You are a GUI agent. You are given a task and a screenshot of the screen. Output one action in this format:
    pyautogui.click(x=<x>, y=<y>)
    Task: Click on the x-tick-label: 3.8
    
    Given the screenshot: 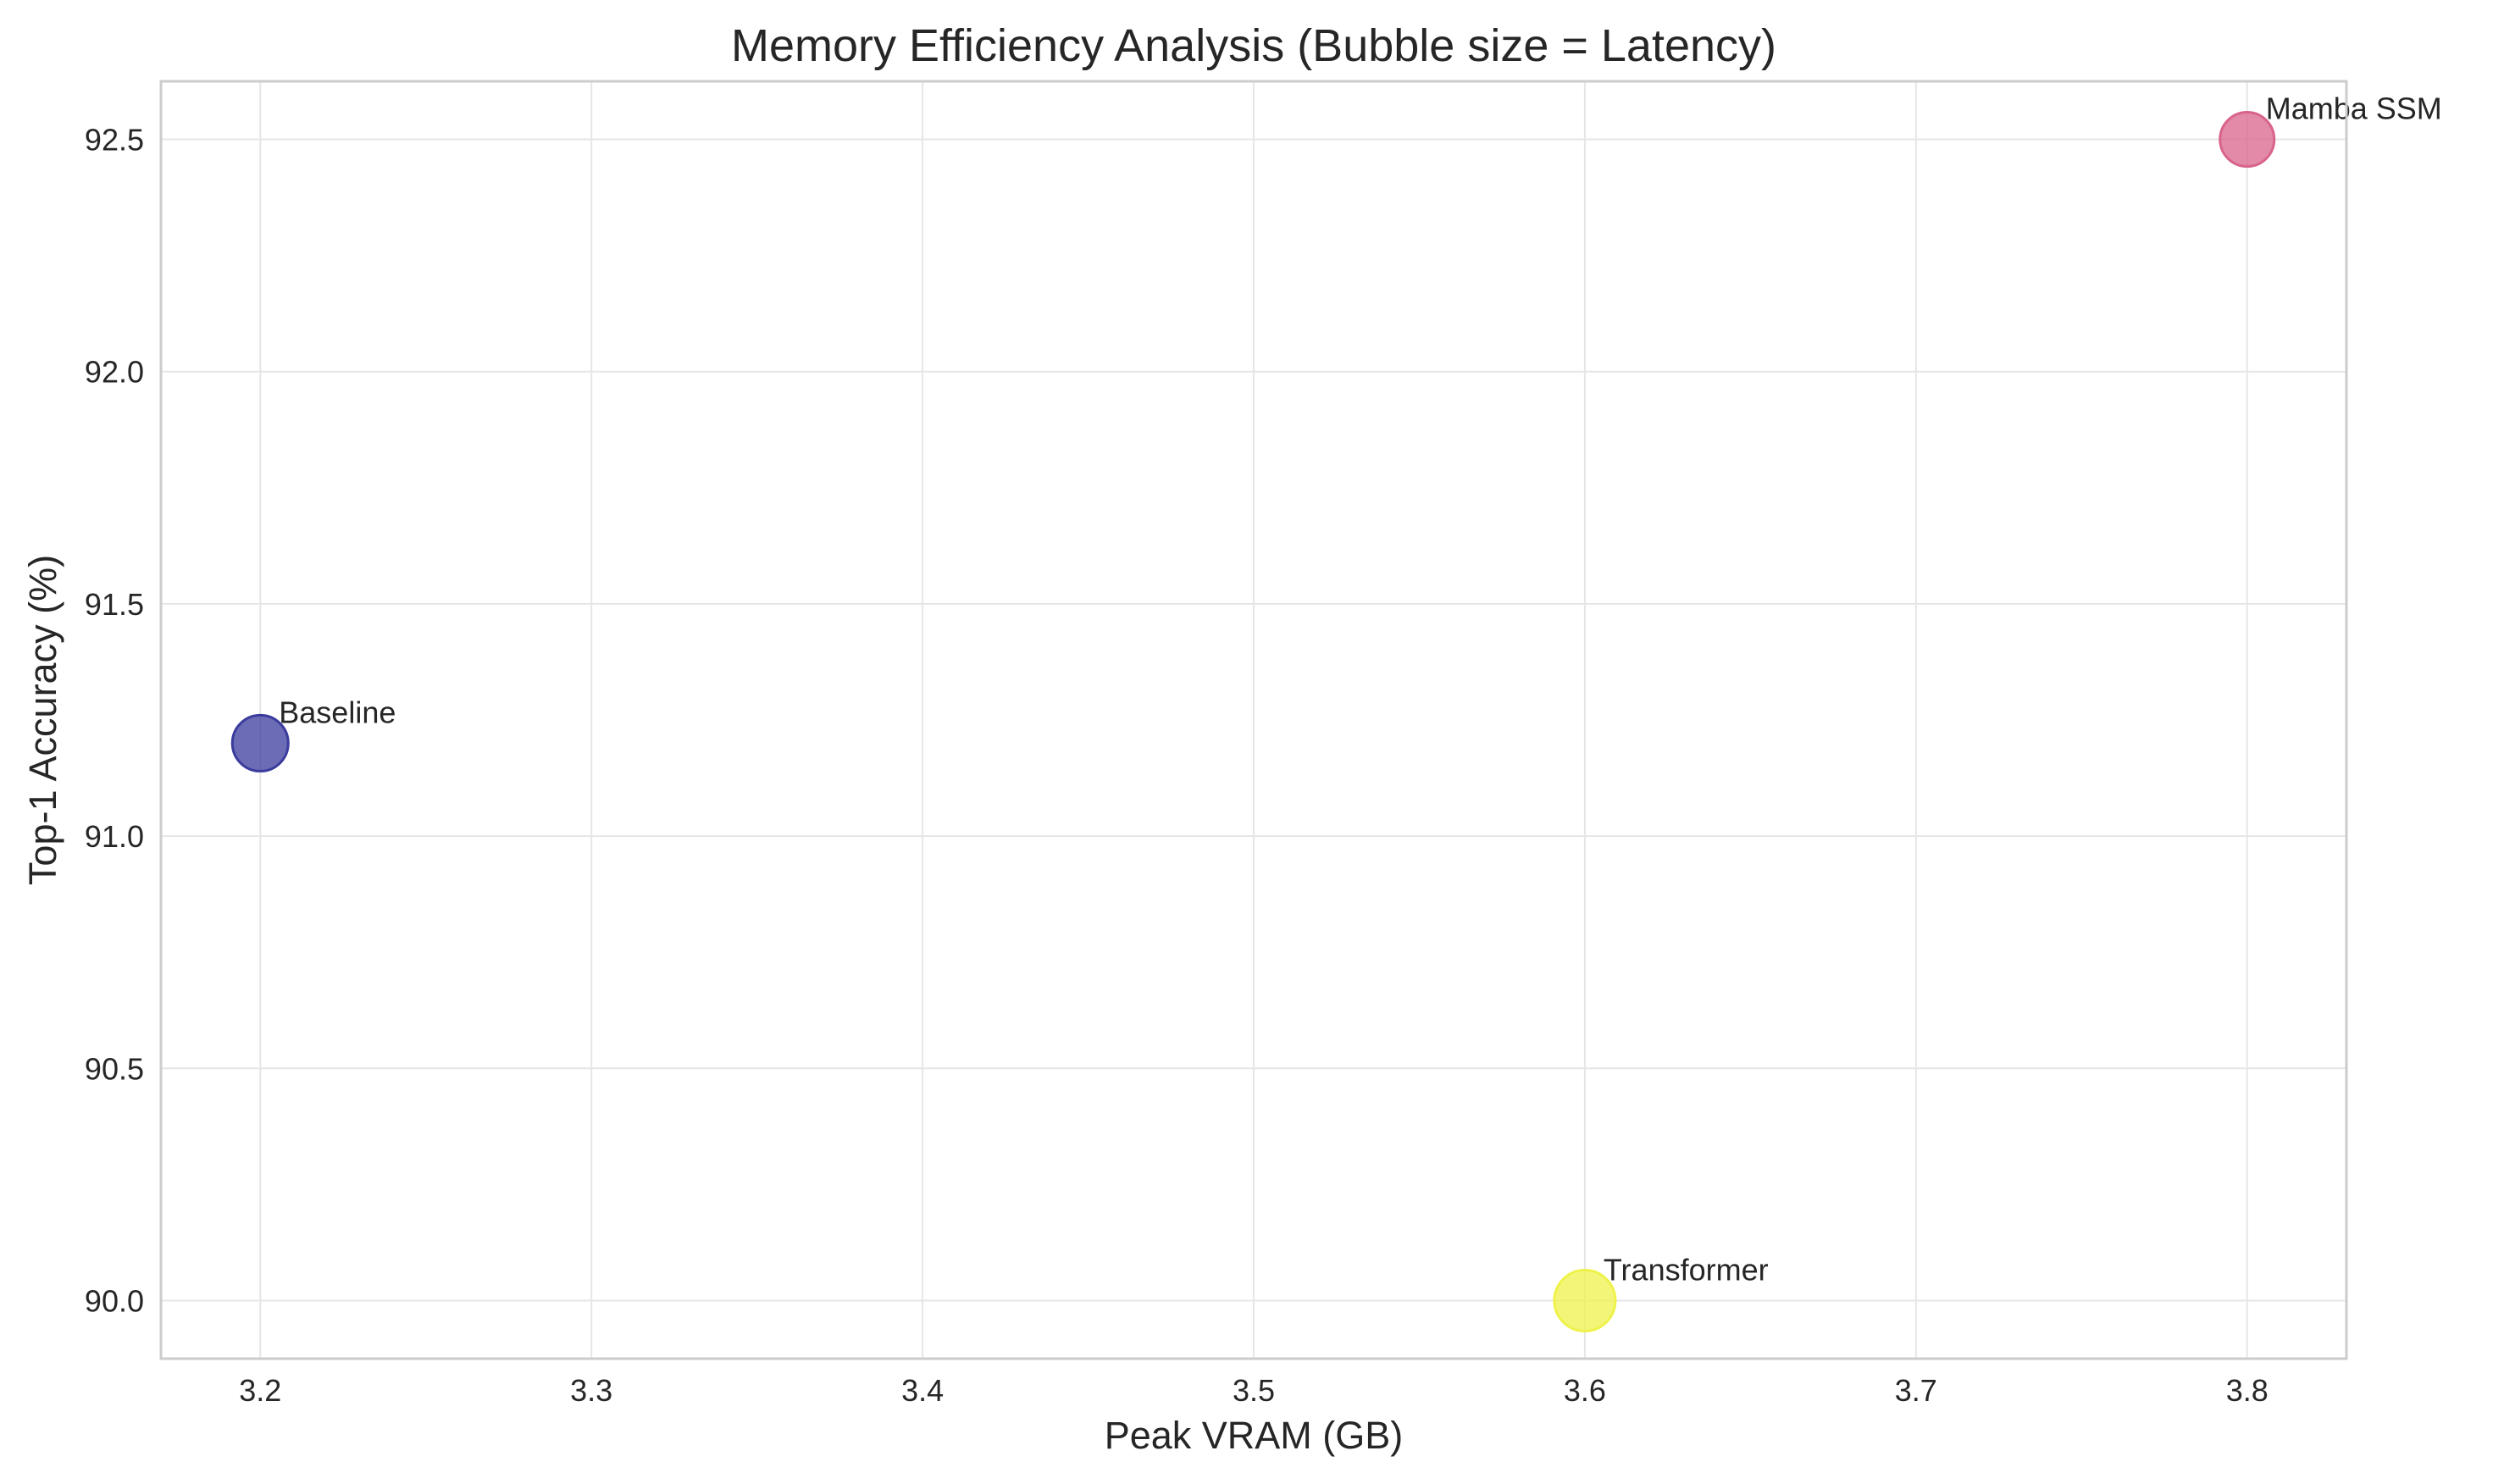 What is the action you would take?
    pyautogui.click(x=2247, y=1390)
    